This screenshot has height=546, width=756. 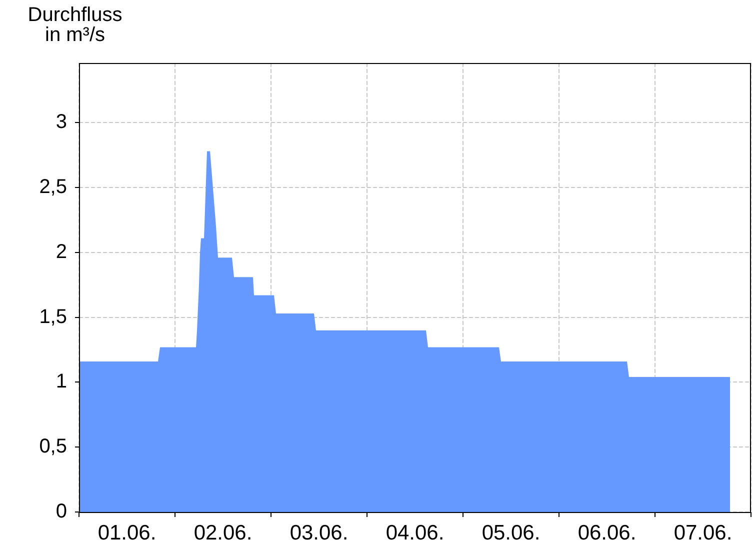 What do you see at coordinates (61, 122) in the screenshot?
I see `y-tick-label: 3` at bounding box center [61, 122].